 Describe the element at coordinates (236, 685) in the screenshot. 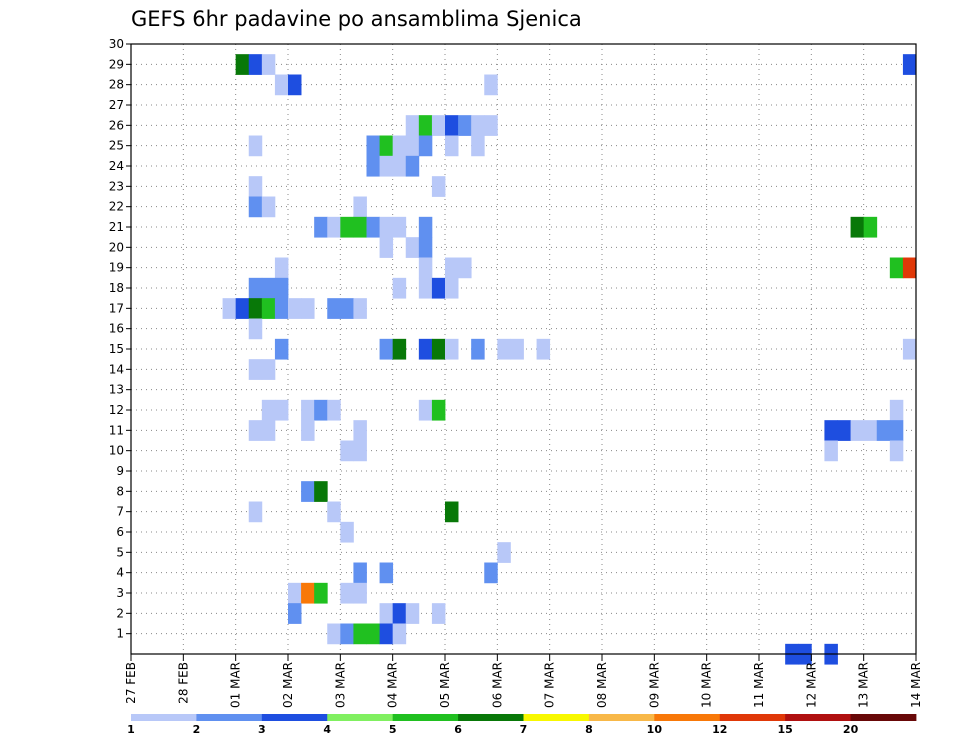

I see `x-tick-label: 01 MAR` at that location.